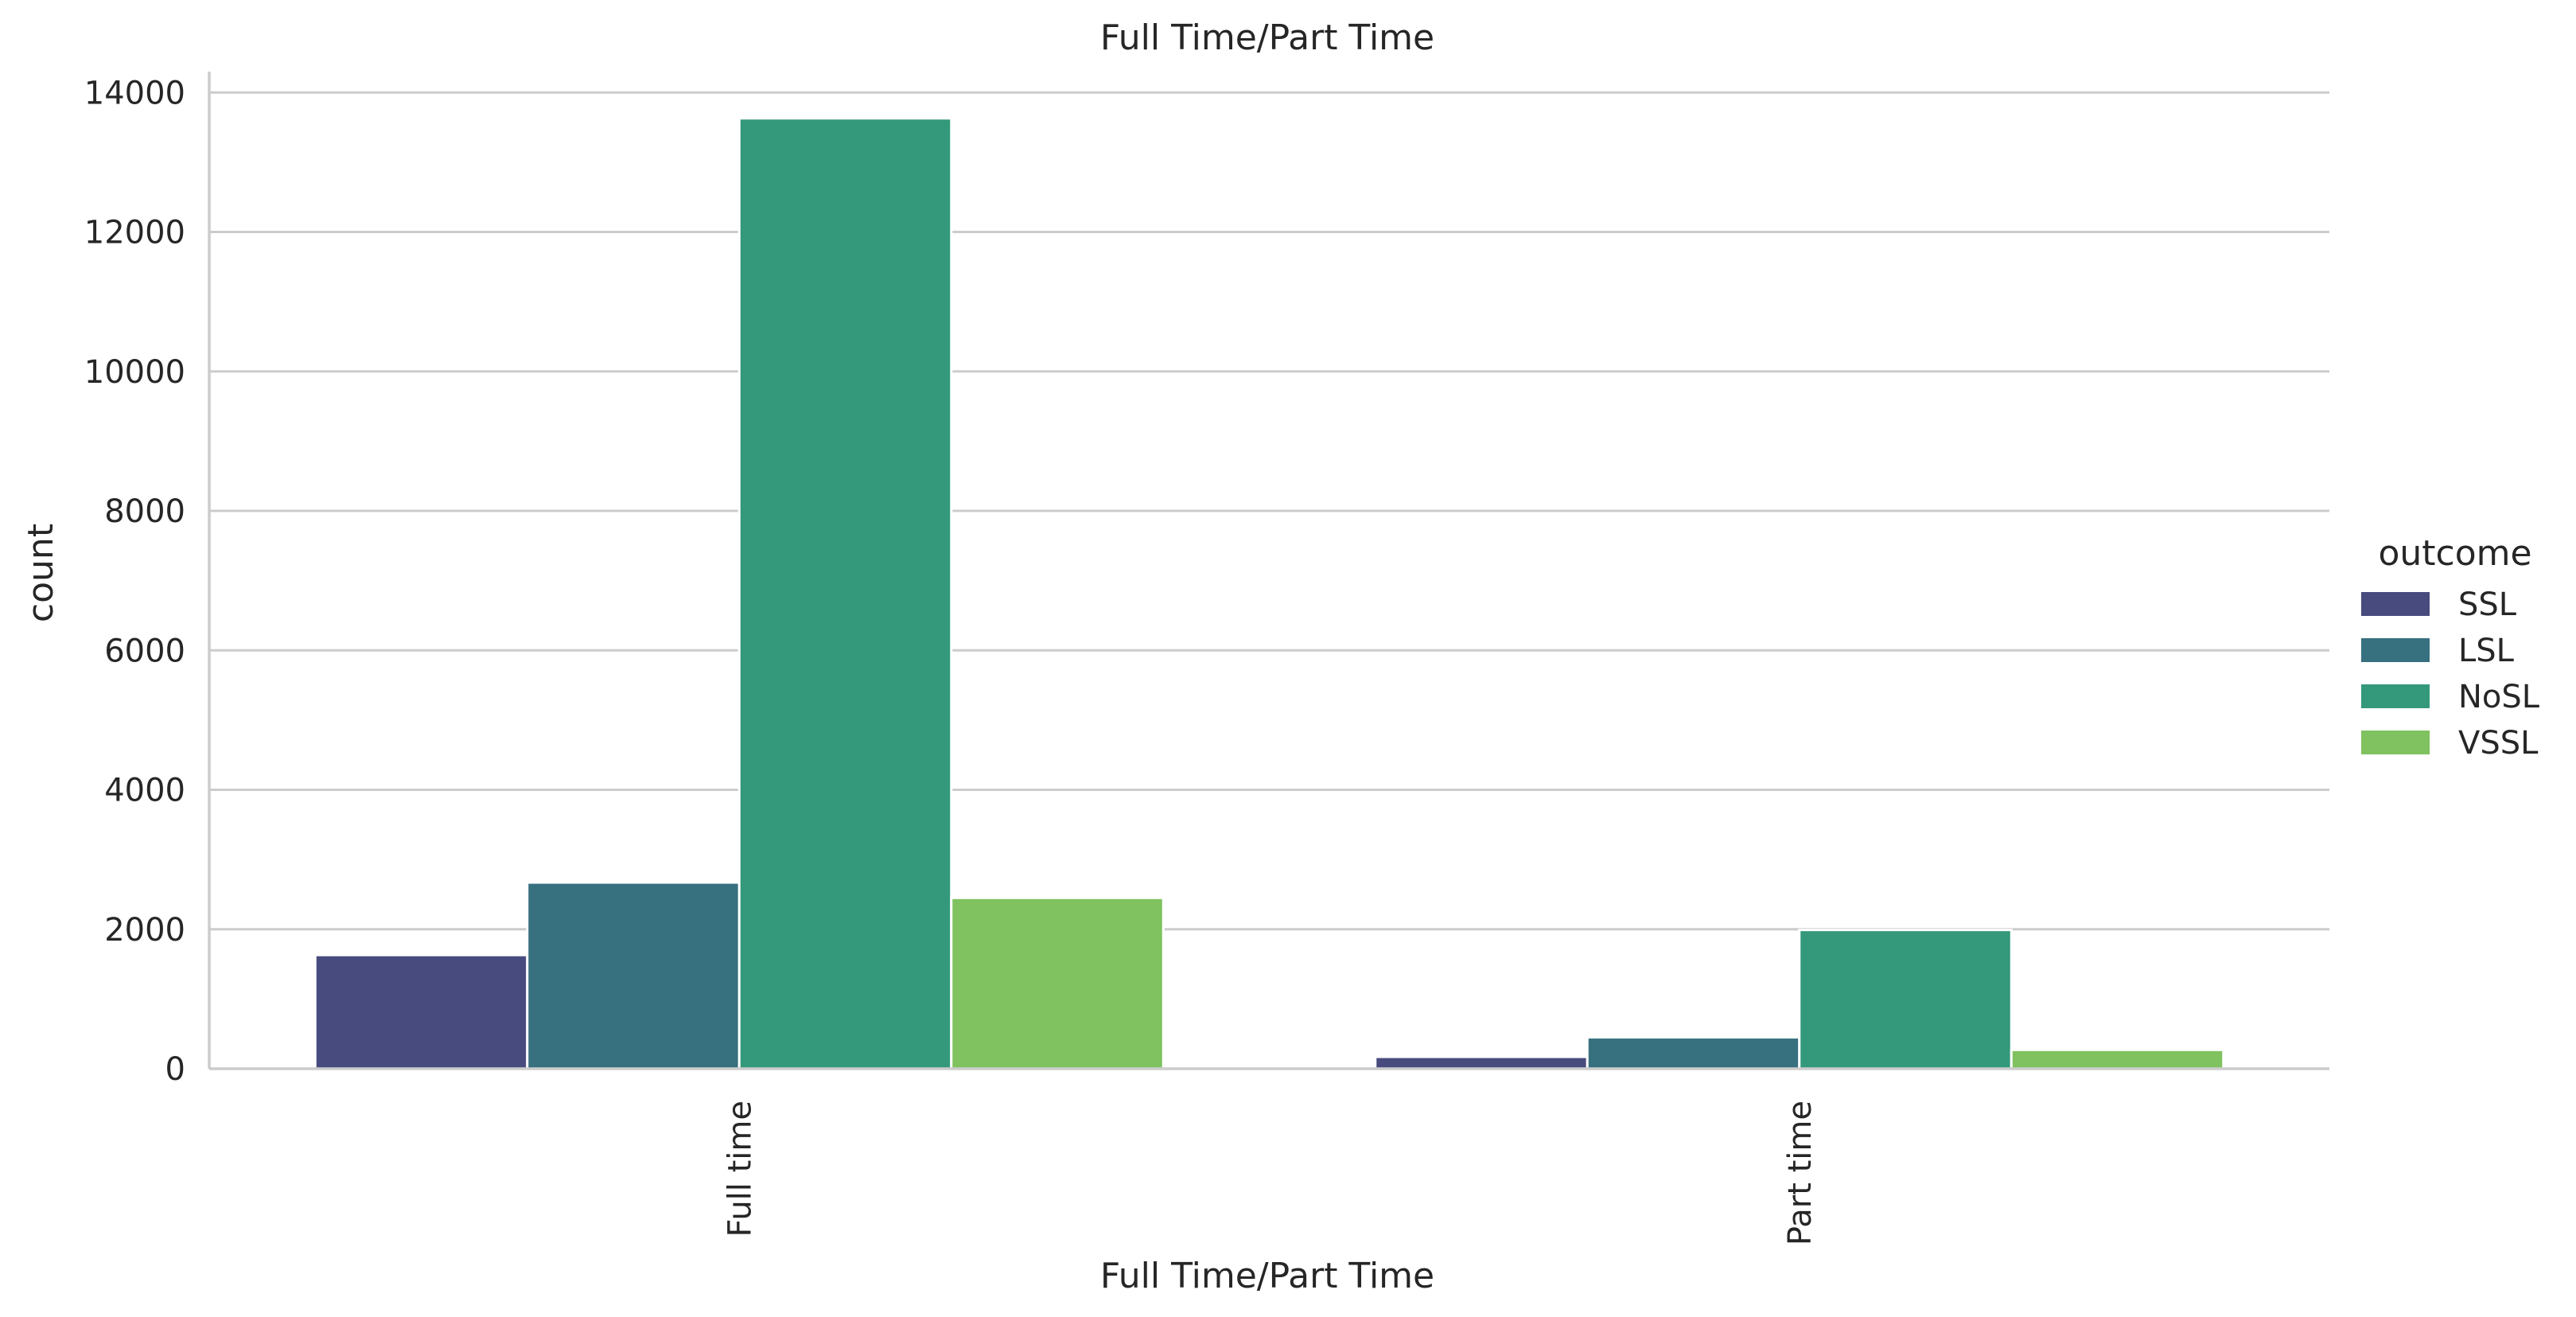 This screenshot has height=1317, width=2576. What do you see at coordinates (175, 1069) in the screenshot?
I see `y-tick-label: 0` at bounding box center [175, 1069].